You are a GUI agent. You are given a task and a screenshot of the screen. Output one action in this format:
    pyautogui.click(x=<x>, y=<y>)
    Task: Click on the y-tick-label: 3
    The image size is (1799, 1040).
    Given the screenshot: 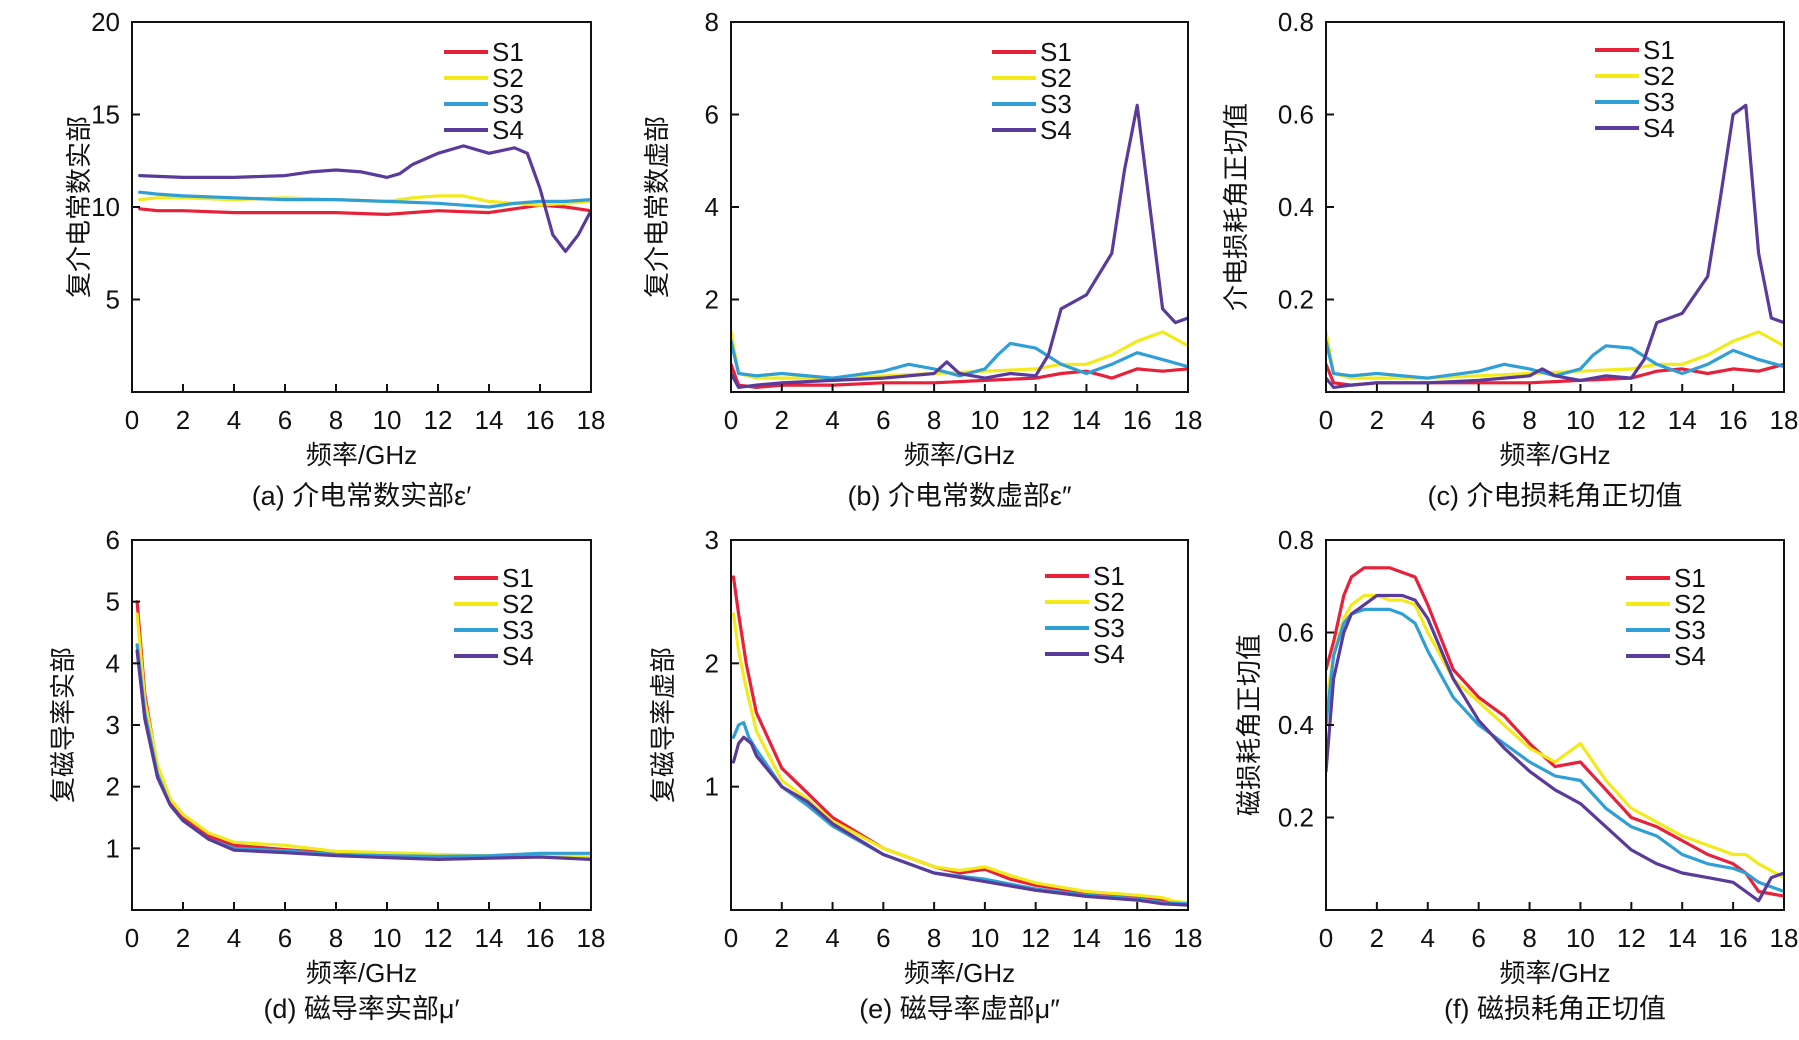 What is the action you would take?
    pyautogui.click(x=712, y=540)
    